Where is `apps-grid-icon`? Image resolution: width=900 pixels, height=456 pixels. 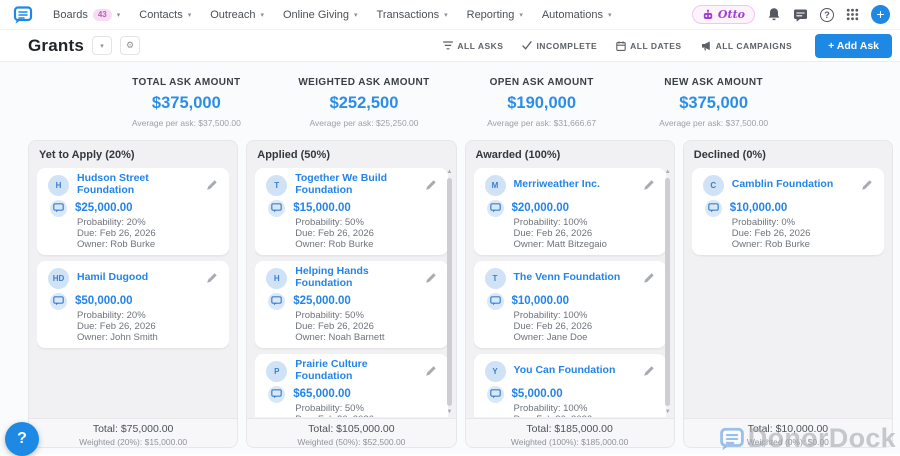
apps-grid-icon is located at coordinates (852, 14).